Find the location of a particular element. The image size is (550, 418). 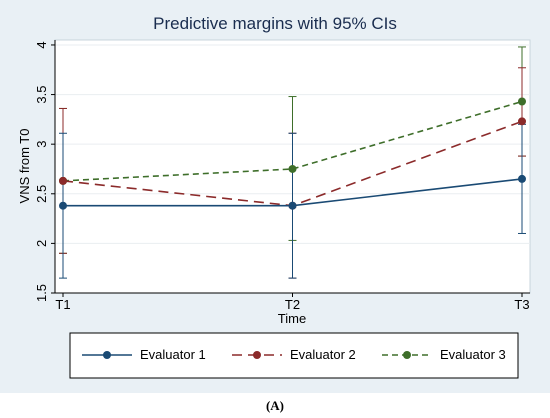

y-tick-label: 1.5 is located at coordinates (41, 293).